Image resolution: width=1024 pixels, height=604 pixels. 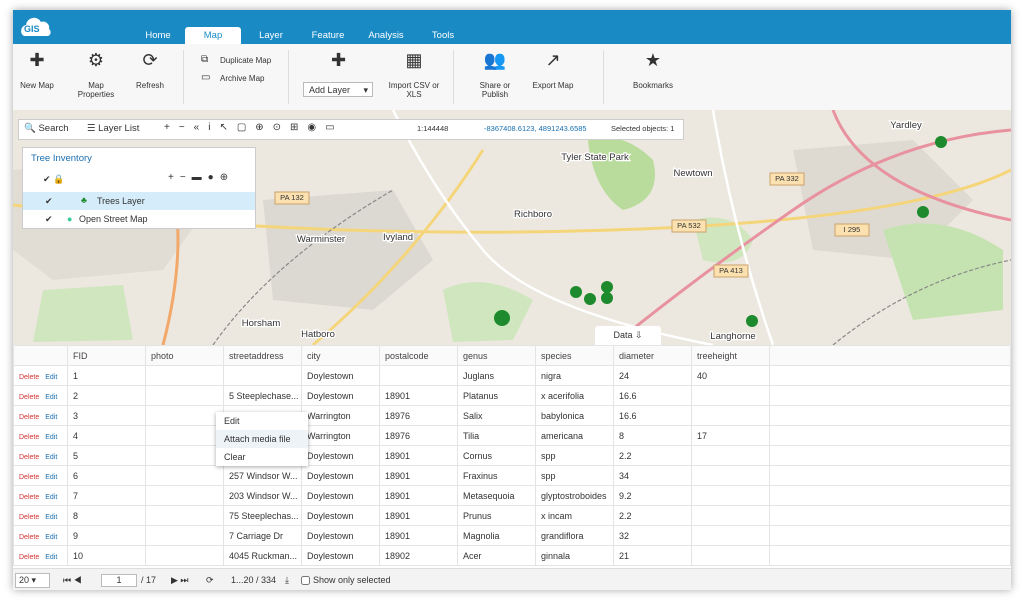 What do you see at coordinates (201, 177) in the screenshot?
I see `panel-tools: +−▬●⊕` at bounding box center [201, 177].